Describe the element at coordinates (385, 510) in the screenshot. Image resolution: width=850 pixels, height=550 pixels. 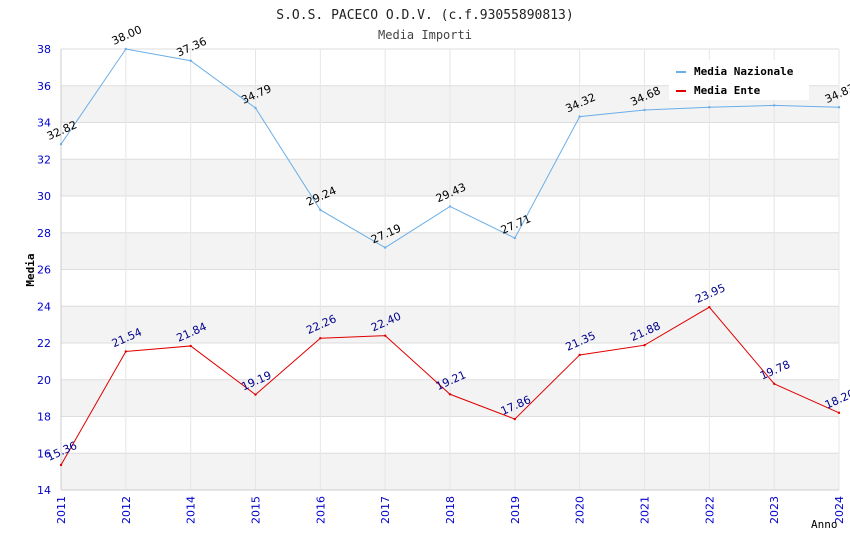
I see `x-tick-label: 2017` at that location.